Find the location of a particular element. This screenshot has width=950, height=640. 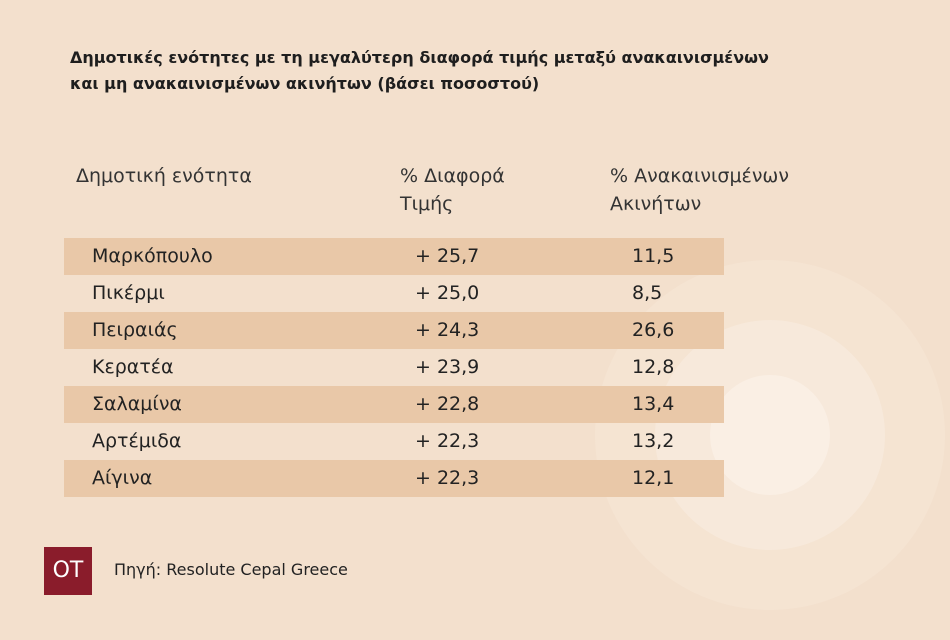

cell: + 23,9 is located at coordinates (447, 367).